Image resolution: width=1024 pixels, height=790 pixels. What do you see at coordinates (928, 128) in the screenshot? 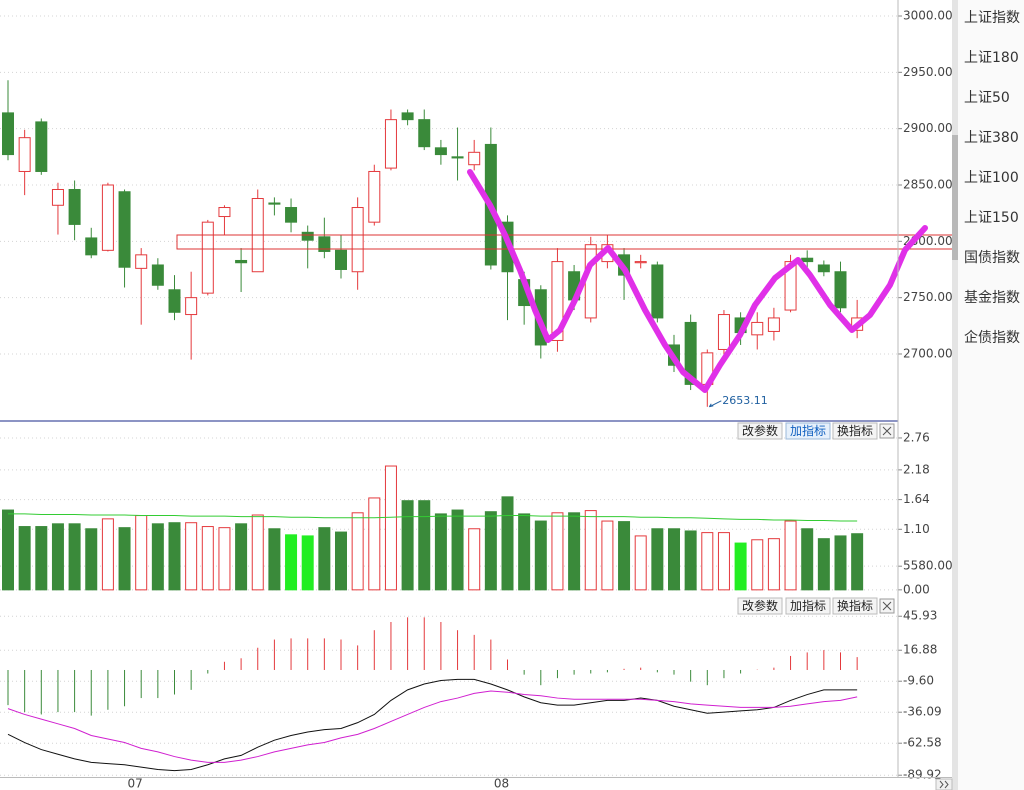
I see `y-tick-label: 2900.00` at bounding box center [928, 128].